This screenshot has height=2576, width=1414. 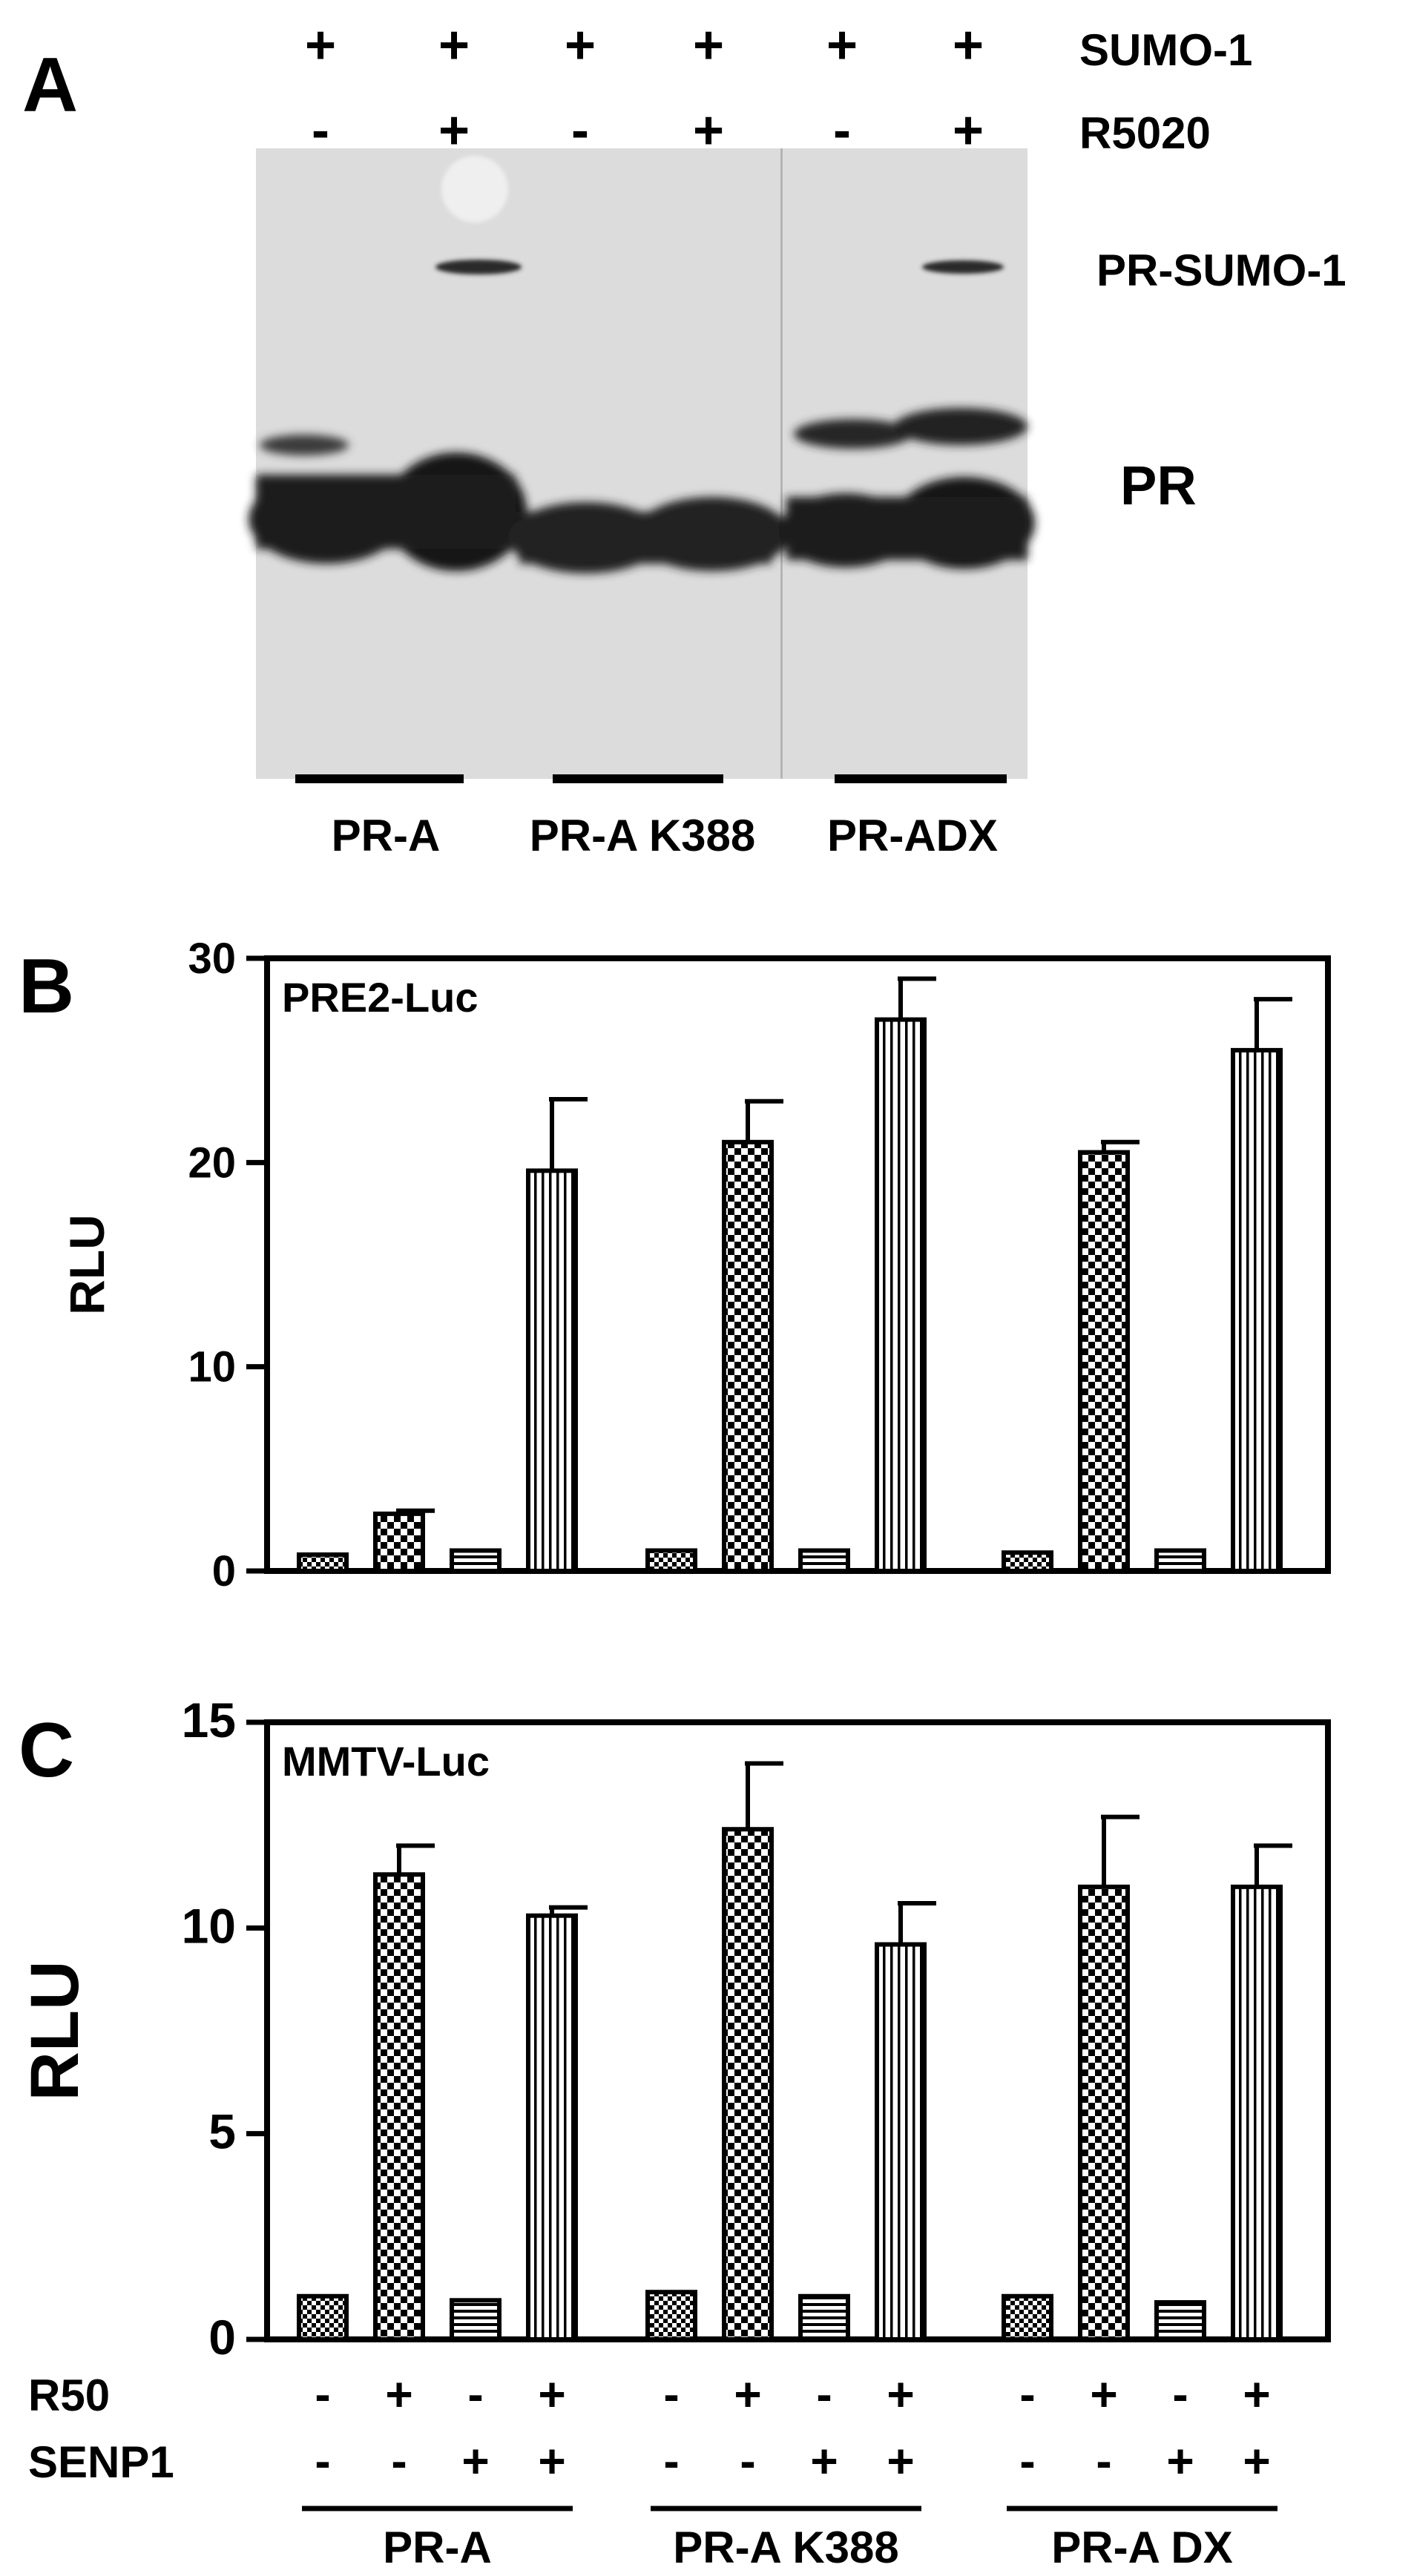 What do you see at coordinates (101, 2462) in the screenshot?
I see `row-label-senp1: SENP1` at bounding box center [101, 2462].